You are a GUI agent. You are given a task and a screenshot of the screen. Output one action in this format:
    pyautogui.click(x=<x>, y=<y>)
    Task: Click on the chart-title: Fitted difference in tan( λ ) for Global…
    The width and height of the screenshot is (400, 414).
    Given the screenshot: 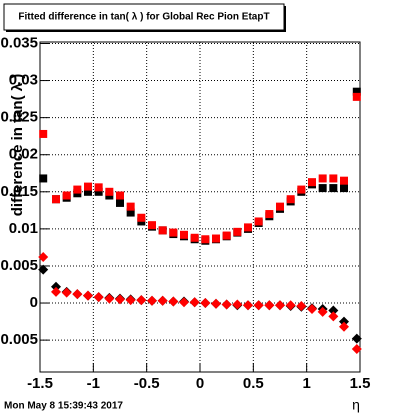 What is the action you would take?
    pyautogui.click(x=143, y=17)
    